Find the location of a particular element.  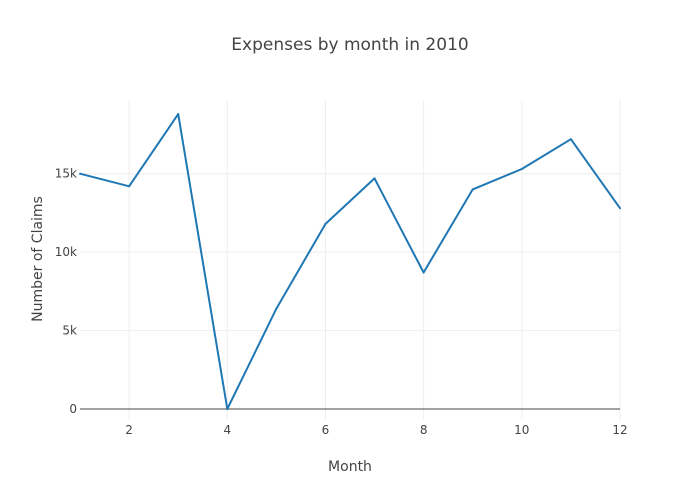

y-tick-label: 15k is located at coordinates (66, 174).